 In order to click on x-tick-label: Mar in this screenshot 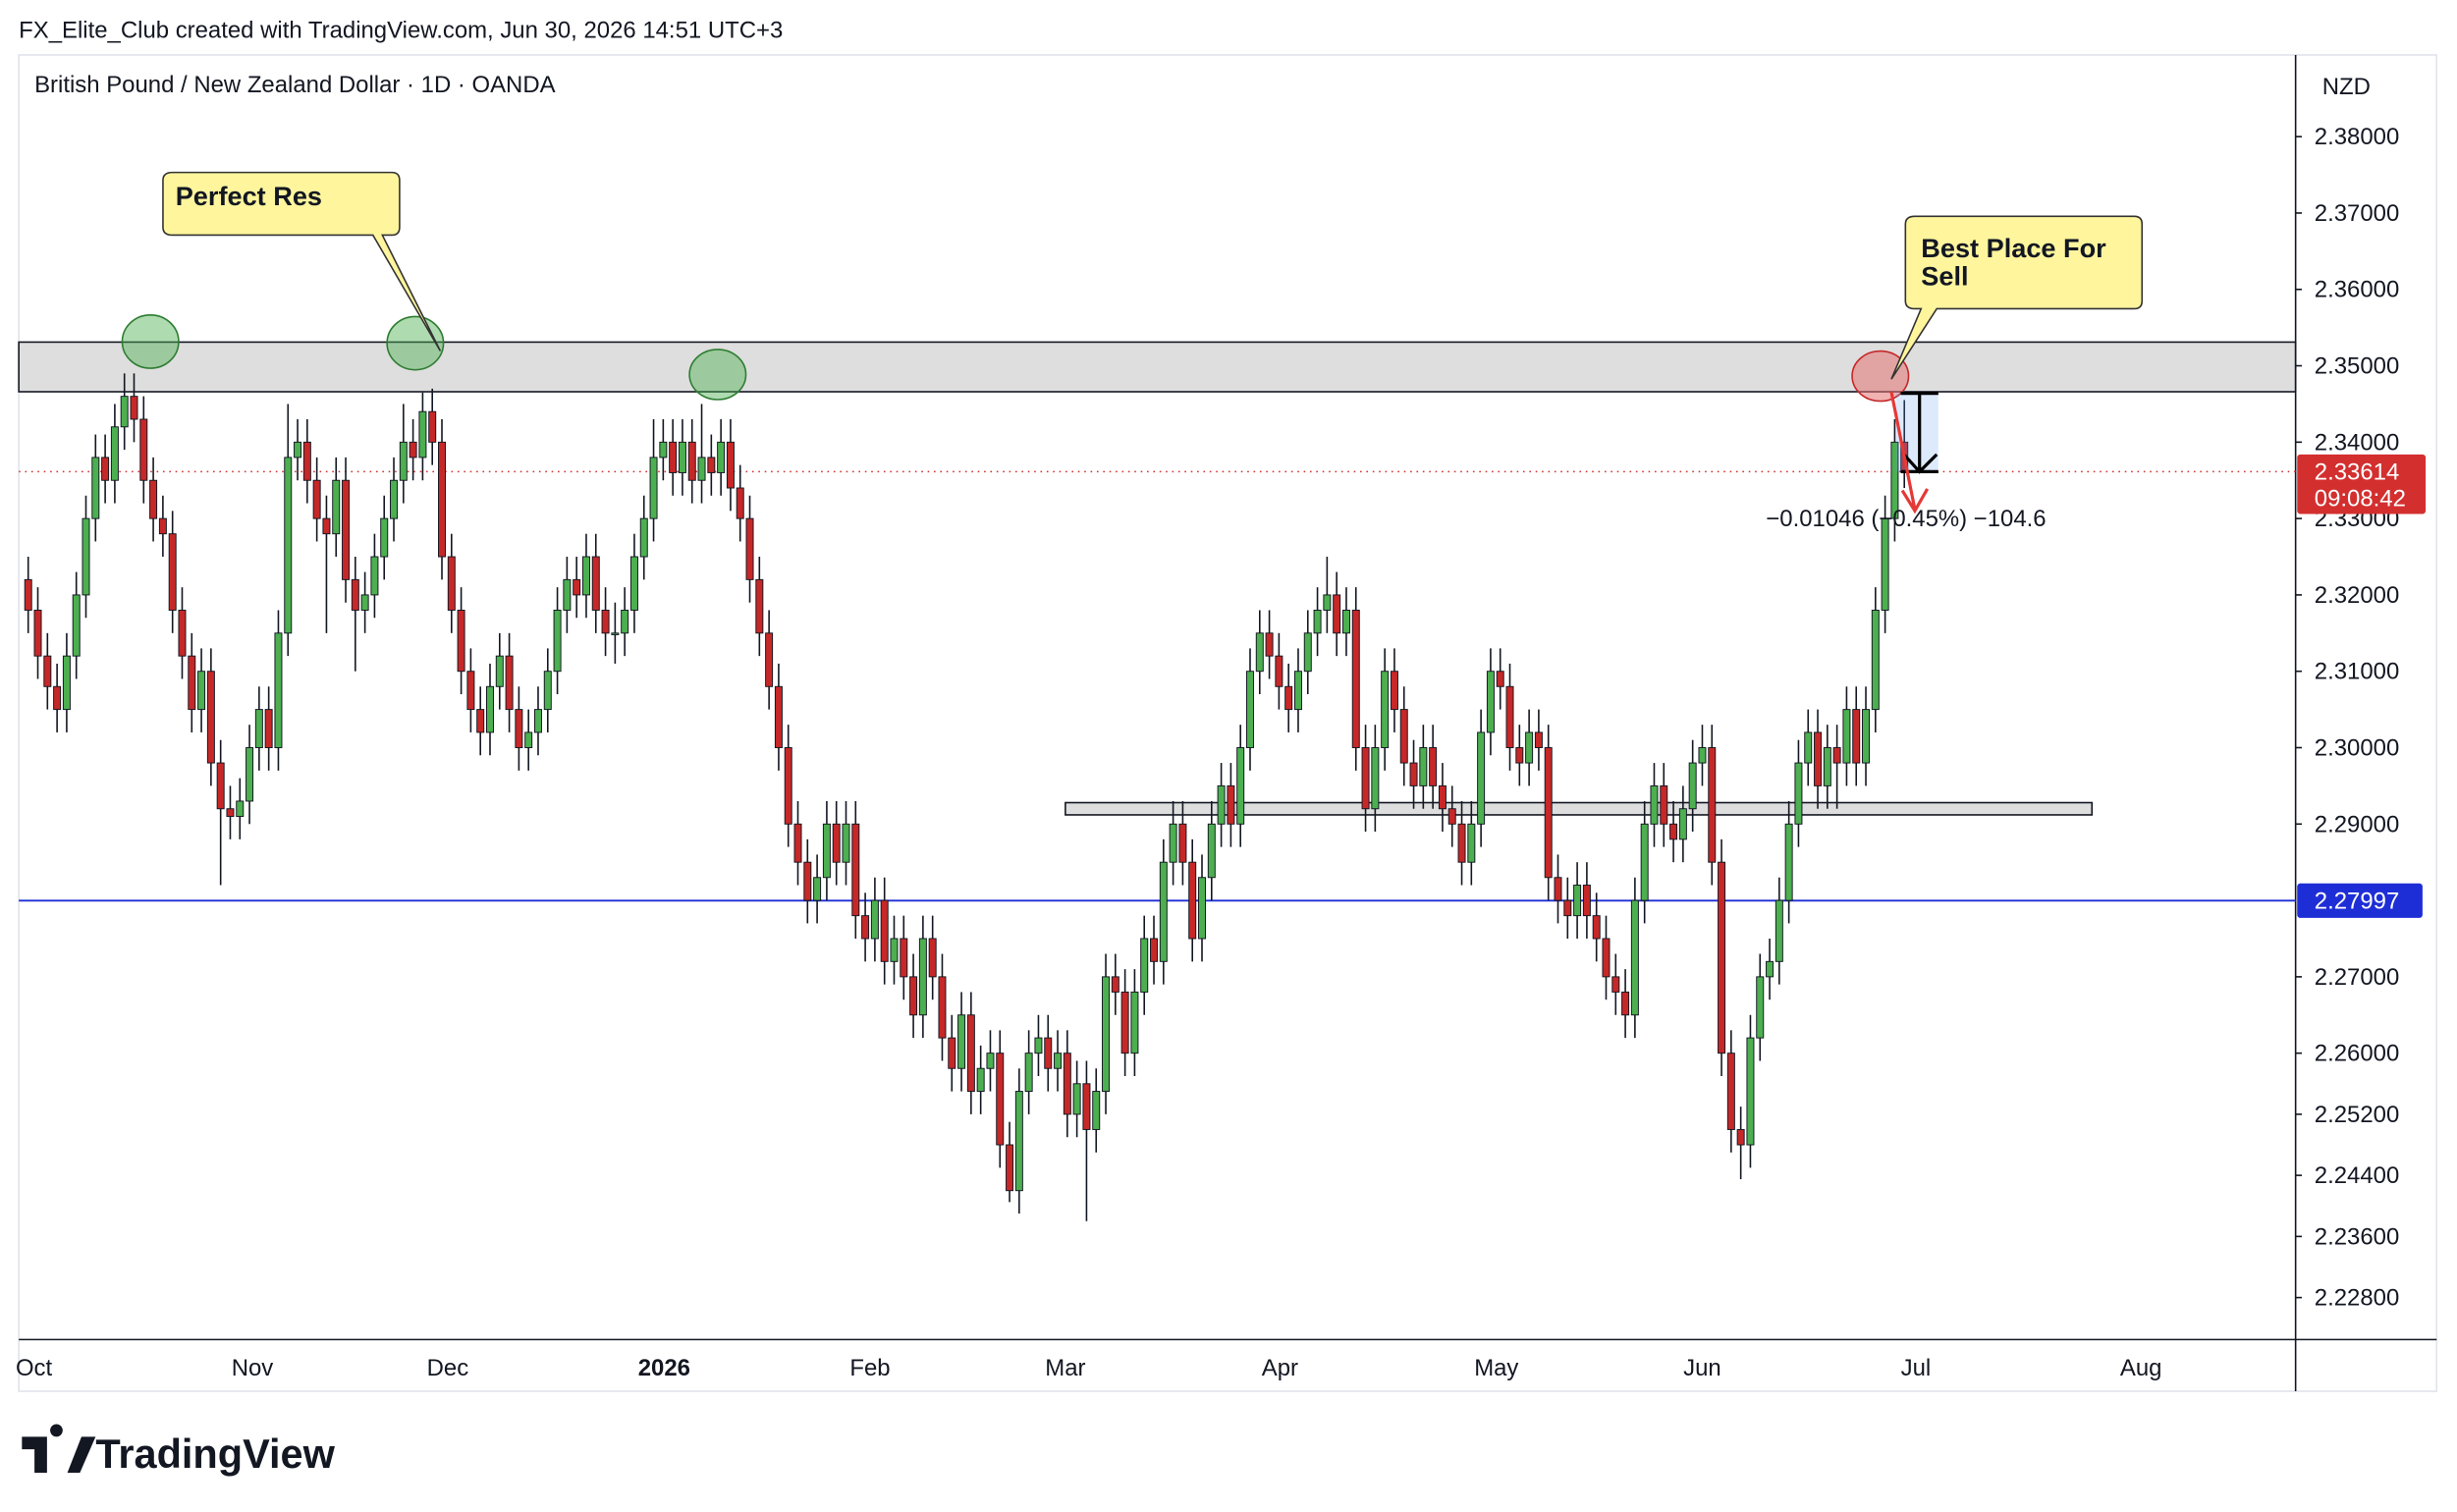, I will do `click(1065, 1368)`.